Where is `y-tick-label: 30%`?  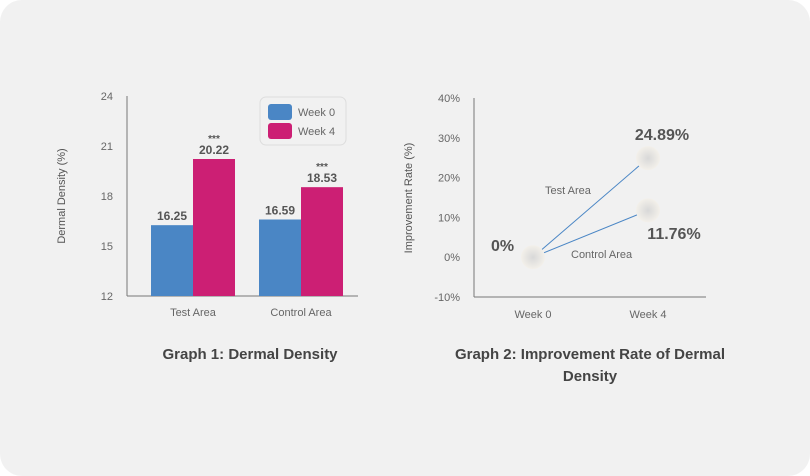 y-tick-label: 30% is located at coordinates (449, 139).